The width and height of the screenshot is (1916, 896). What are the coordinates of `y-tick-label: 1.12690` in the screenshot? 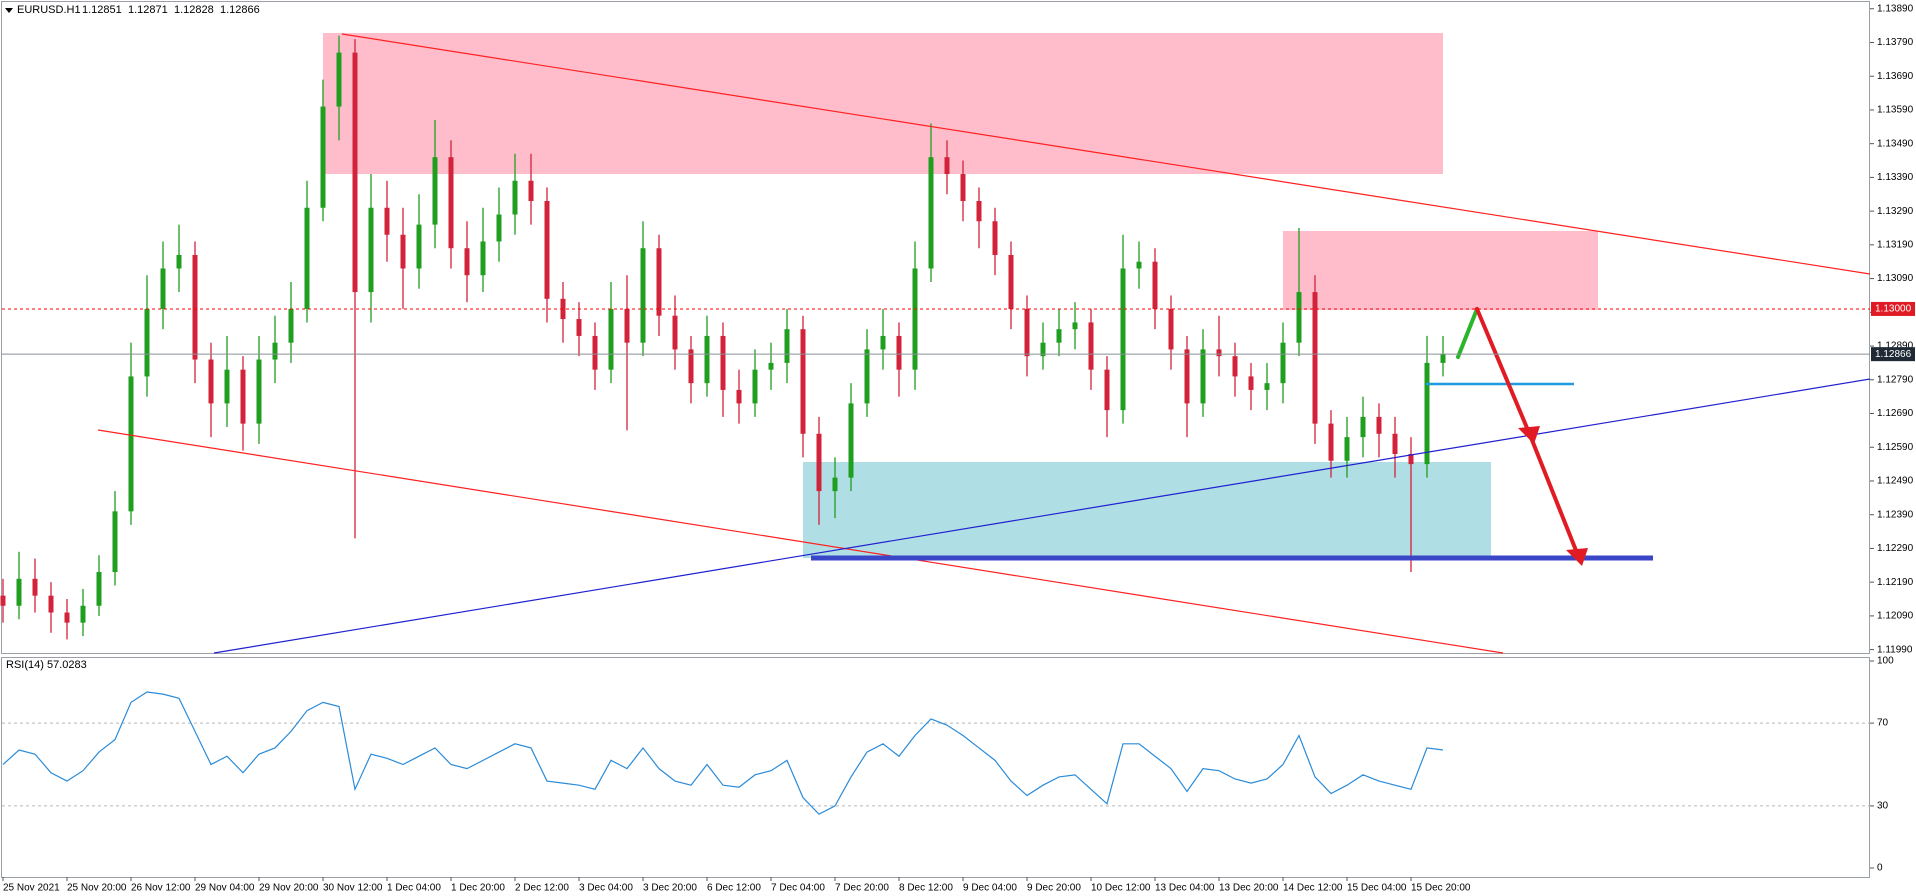 It's located at (1895, 413).